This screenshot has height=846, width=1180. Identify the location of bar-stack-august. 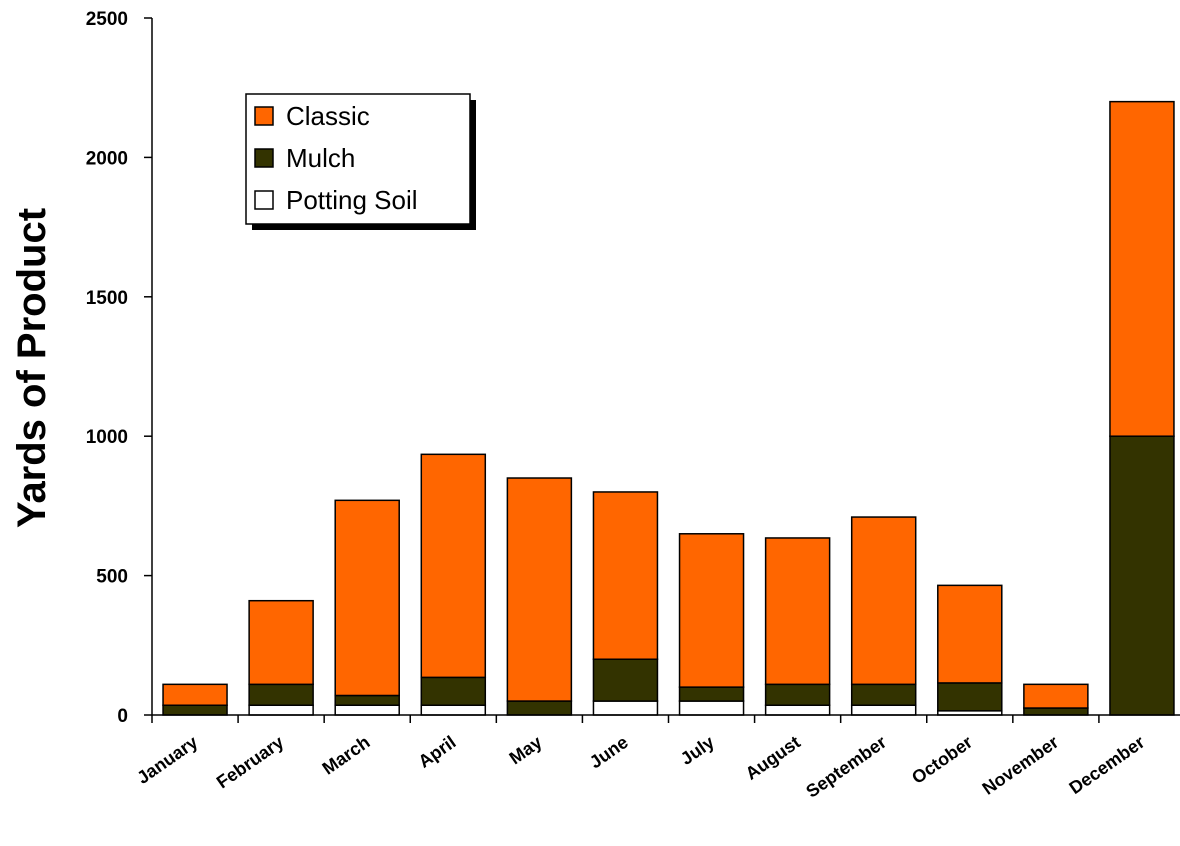
(797, 626).